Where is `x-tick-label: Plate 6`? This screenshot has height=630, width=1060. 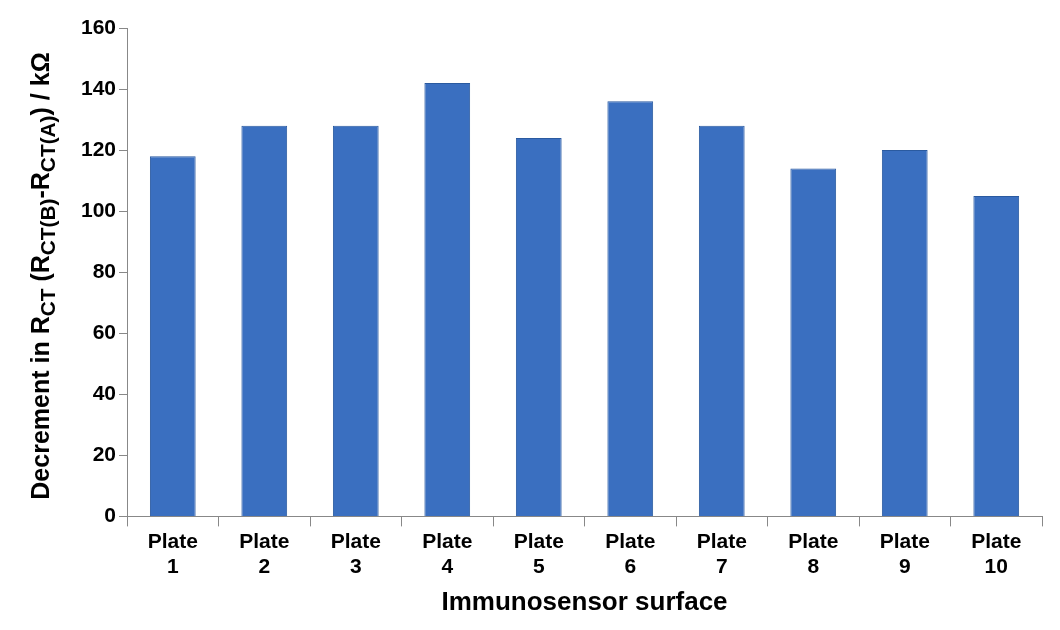 x-tick-label: Plate 6 is located at coordinates (630, 552).